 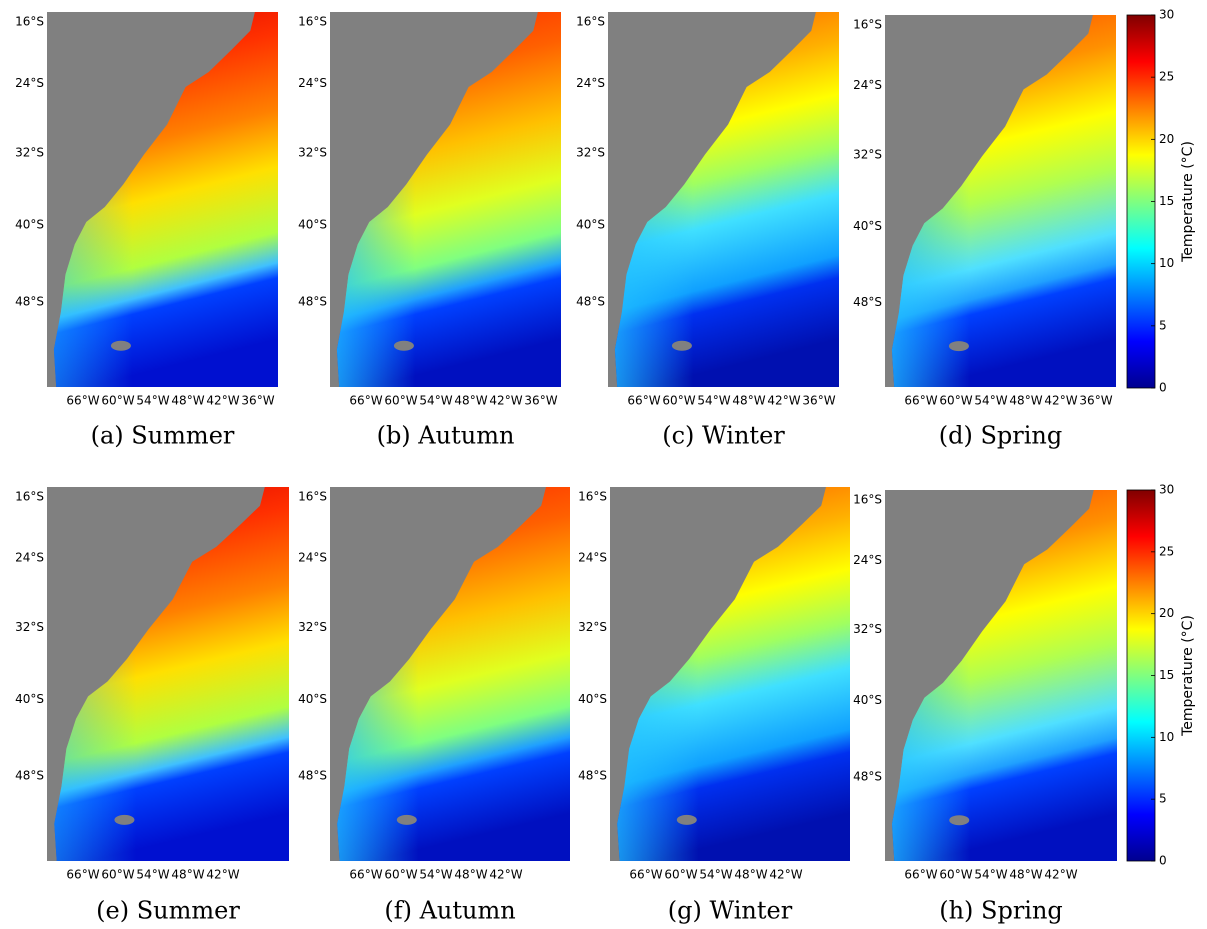 What do you see at coordinates (1001, 436) in the screenshot?
I see `caption: (d) Spring` at bounding box center [1001, 436].